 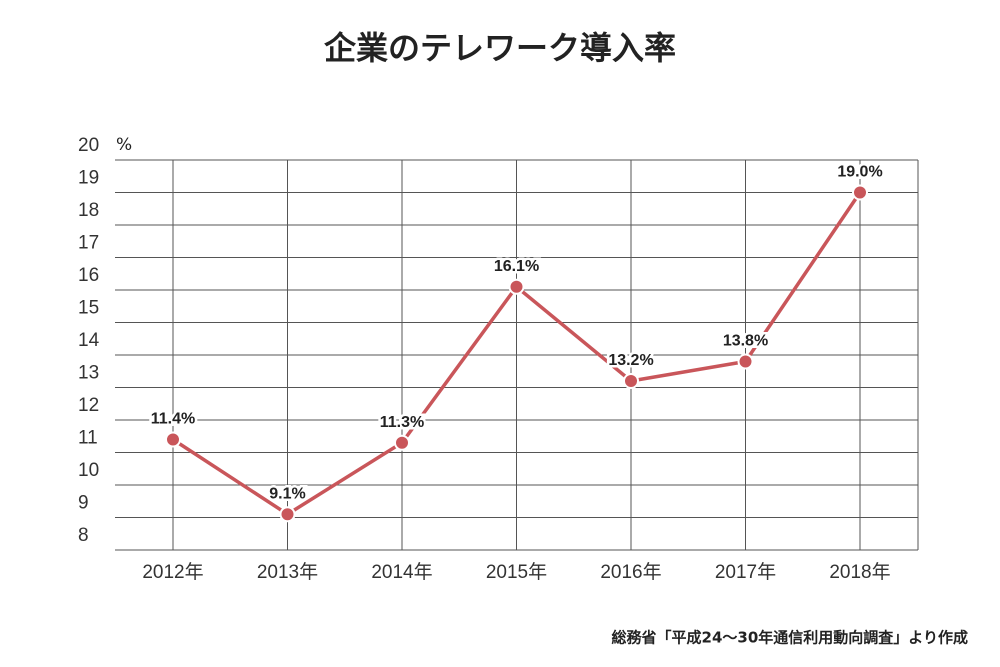 I want to click on x-tick-label: 2013年, so click(x=287, y=572).